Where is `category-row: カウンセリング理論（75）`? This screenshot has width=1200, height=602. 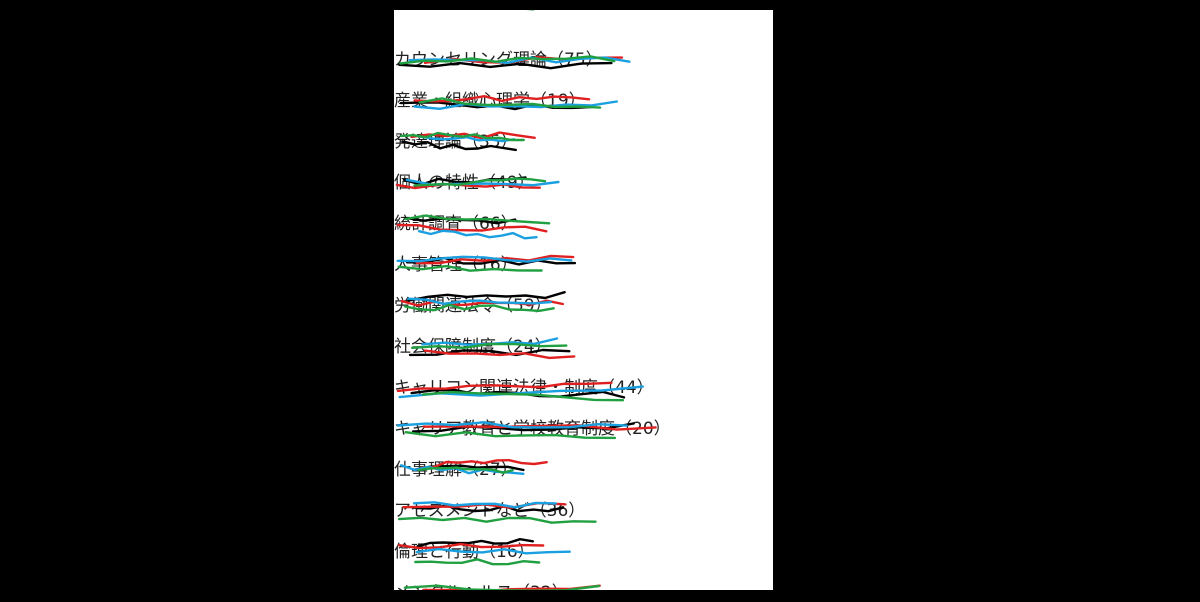 category-row: カウンセリング理論（75） is located at coordinates (583, 60).